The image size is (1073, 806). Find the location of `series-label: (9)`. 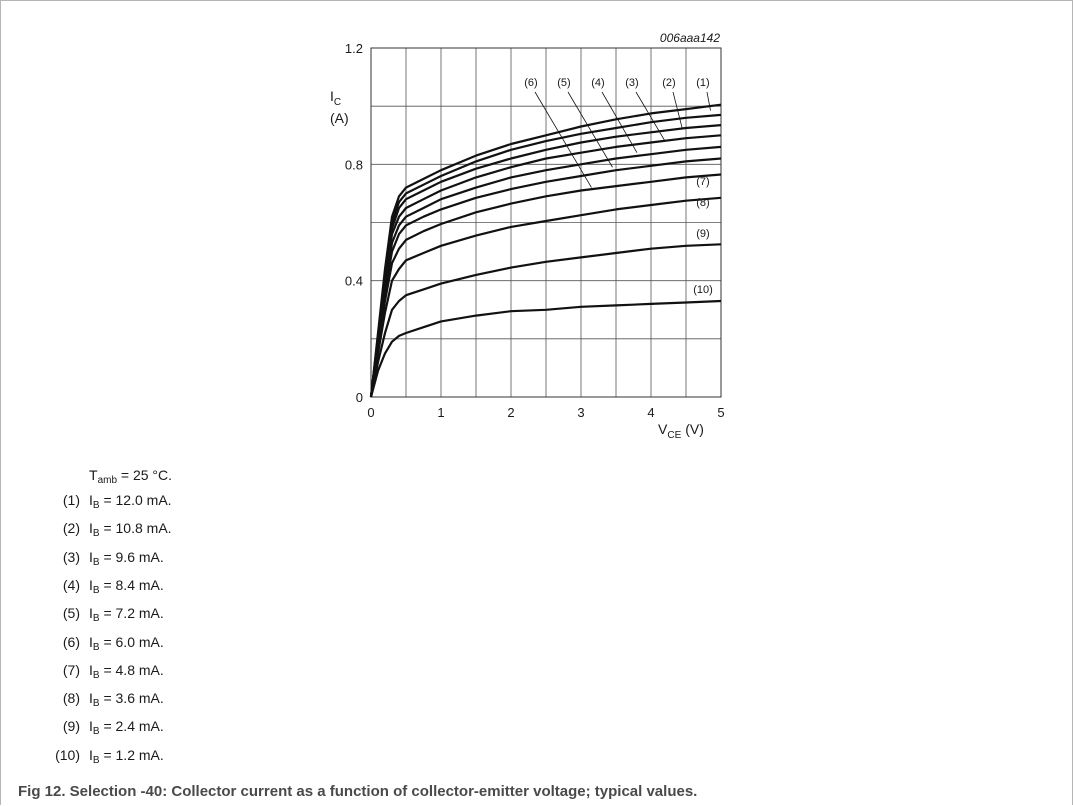

series-label: (9) is located at coordinates (702, 234).